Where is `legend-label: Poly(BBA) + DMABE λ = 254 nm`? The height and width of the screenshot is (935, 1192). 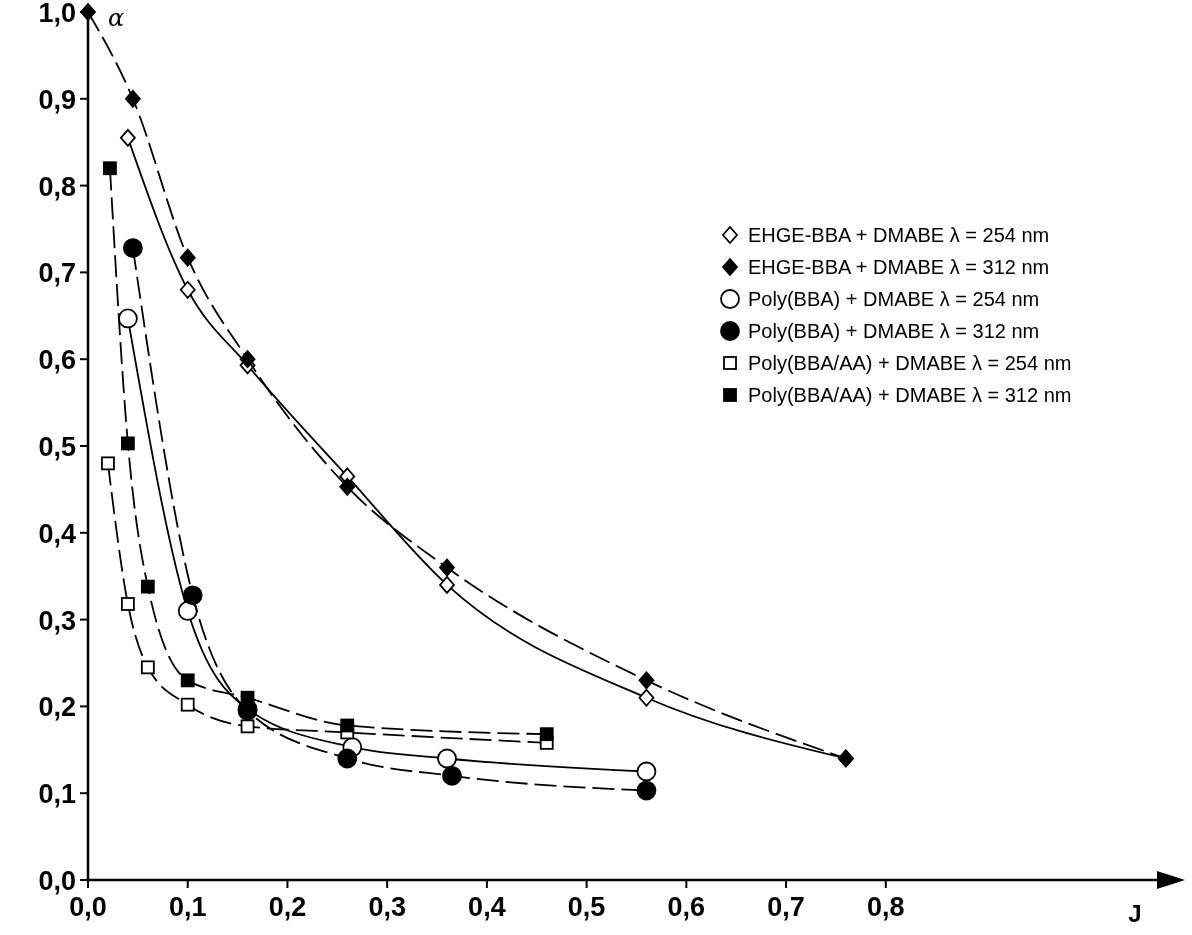
legend-label: Poly(BBA) + DMABE λ = 254 nm is located at coordinates (894, 299).